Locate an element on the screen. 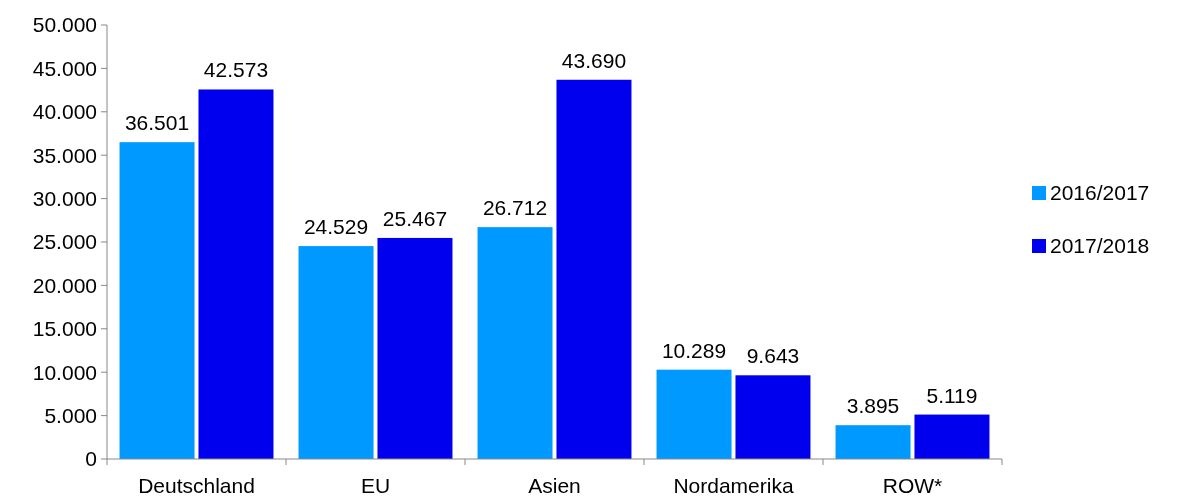 The image size is (1186, 504). legend-label: 2016/2017 is located at coordinates (1100, 193).